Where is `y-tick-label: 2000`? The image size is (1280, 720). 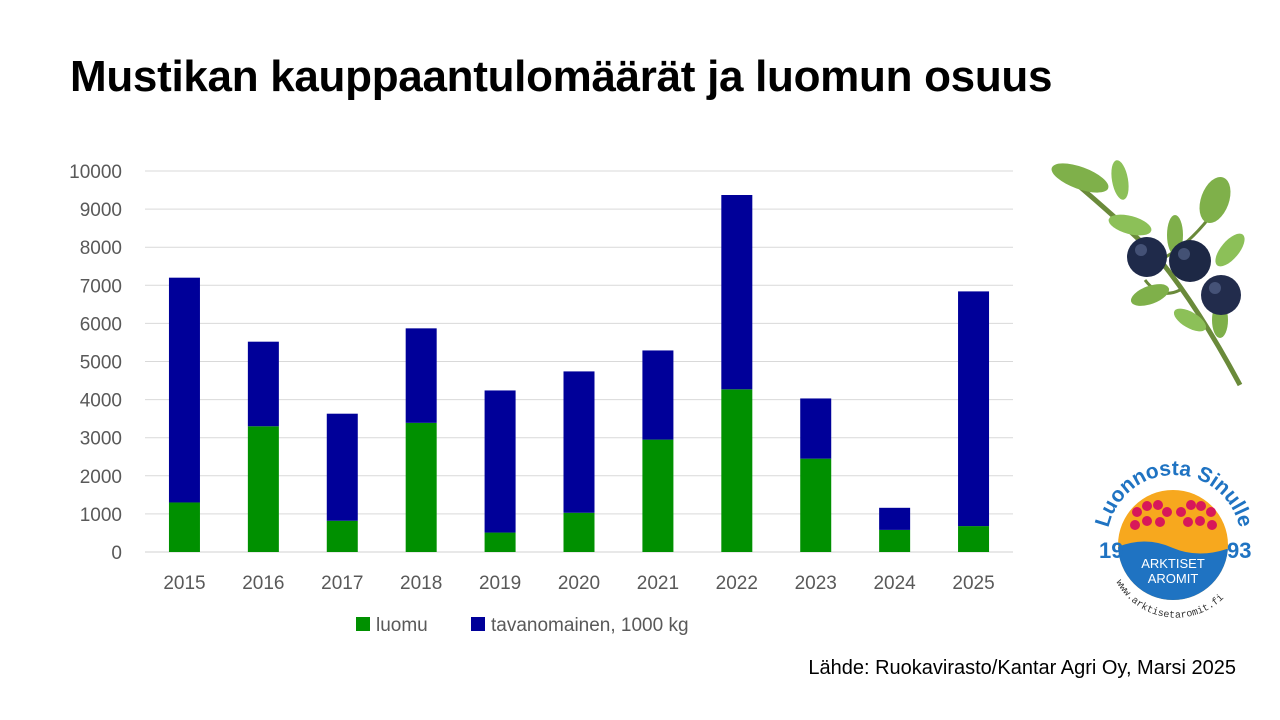
y-tick-label: 2000 is located at coordinates (101, 477).